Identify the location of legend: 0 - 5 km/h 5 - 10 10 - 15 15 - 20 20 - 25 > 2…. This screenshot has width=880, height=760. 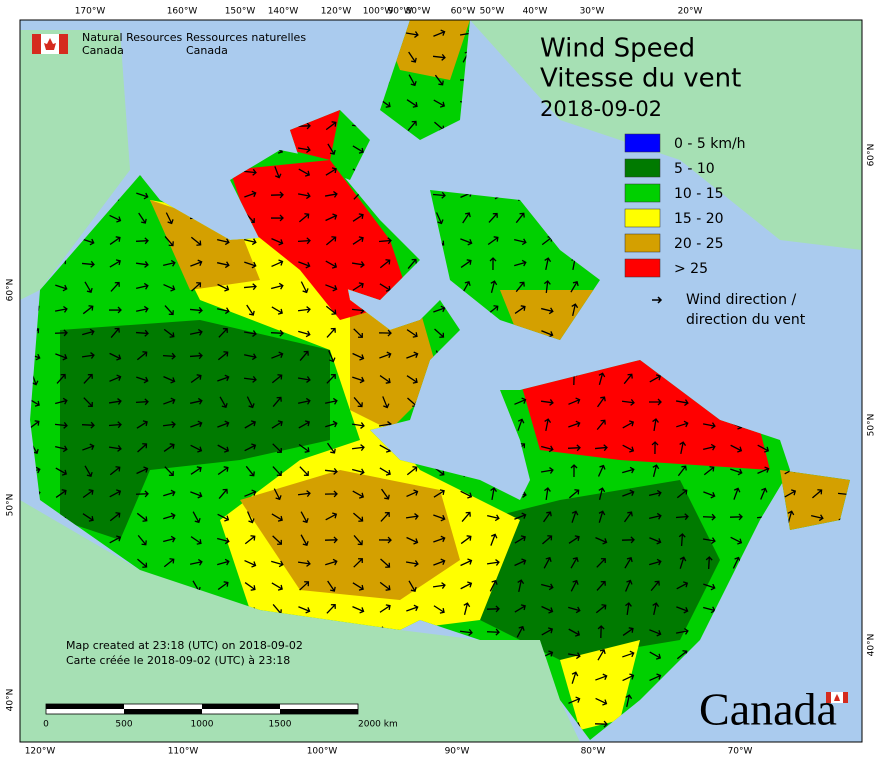
(685, 205).